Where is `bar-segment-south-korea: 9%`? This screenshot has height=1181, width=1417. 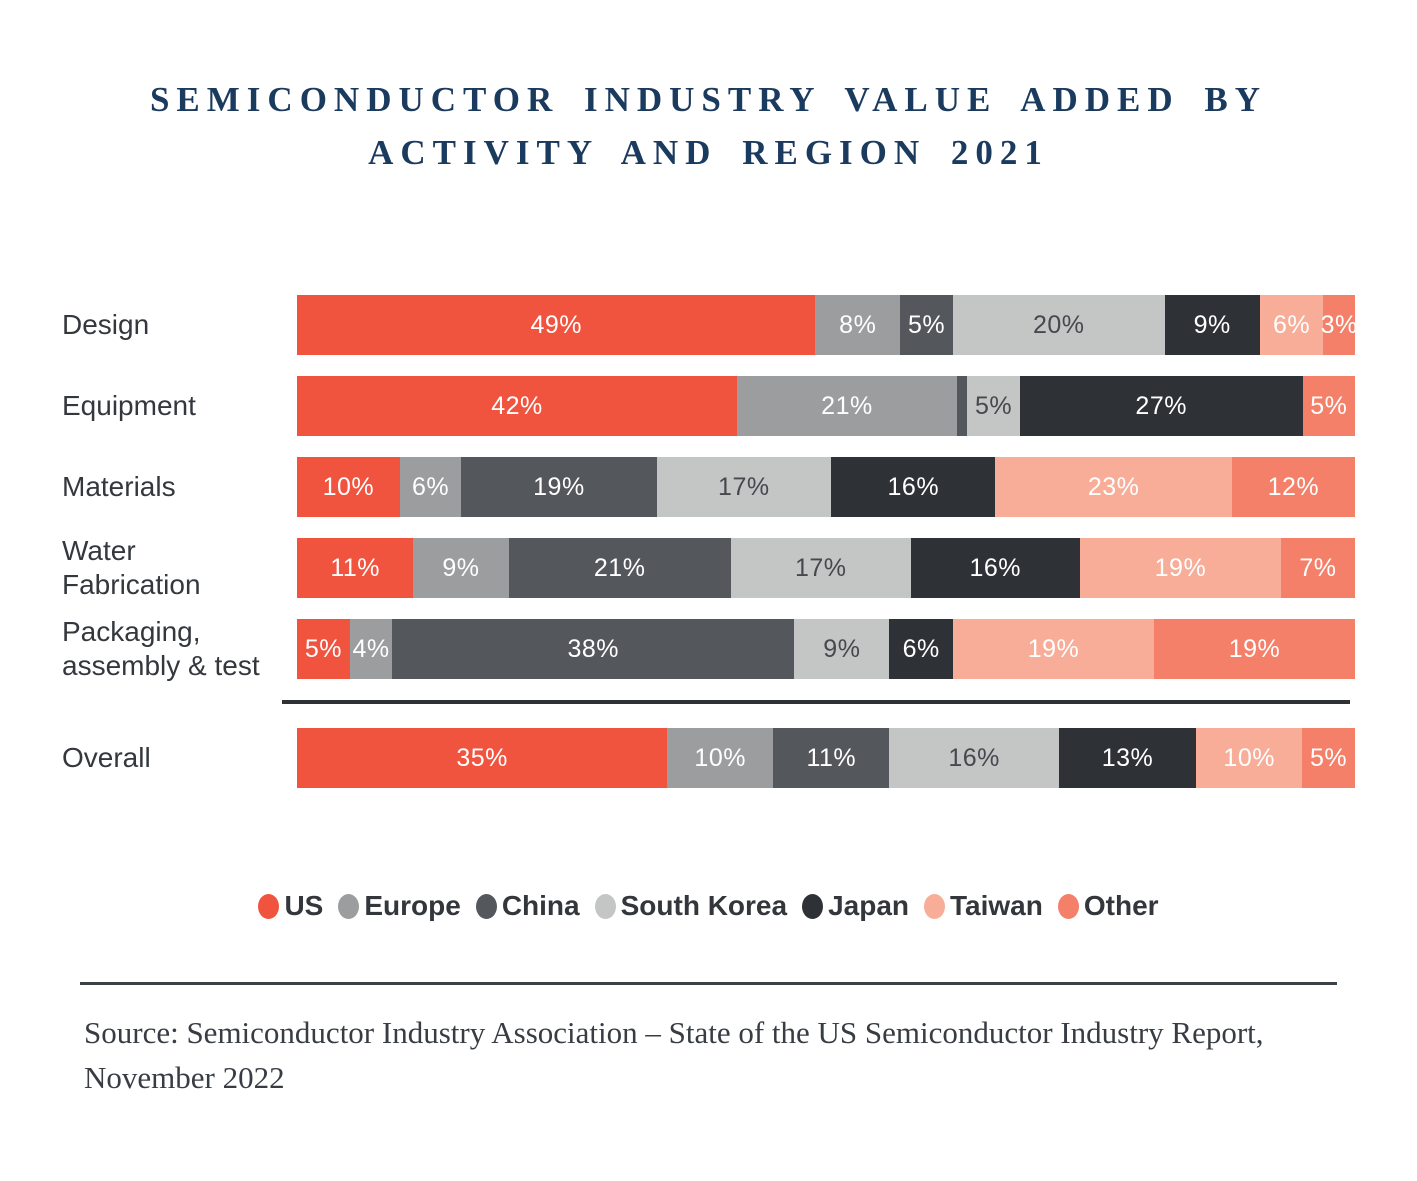
bar-segment-south-korea: 9% is located at coordinates (842, 649).